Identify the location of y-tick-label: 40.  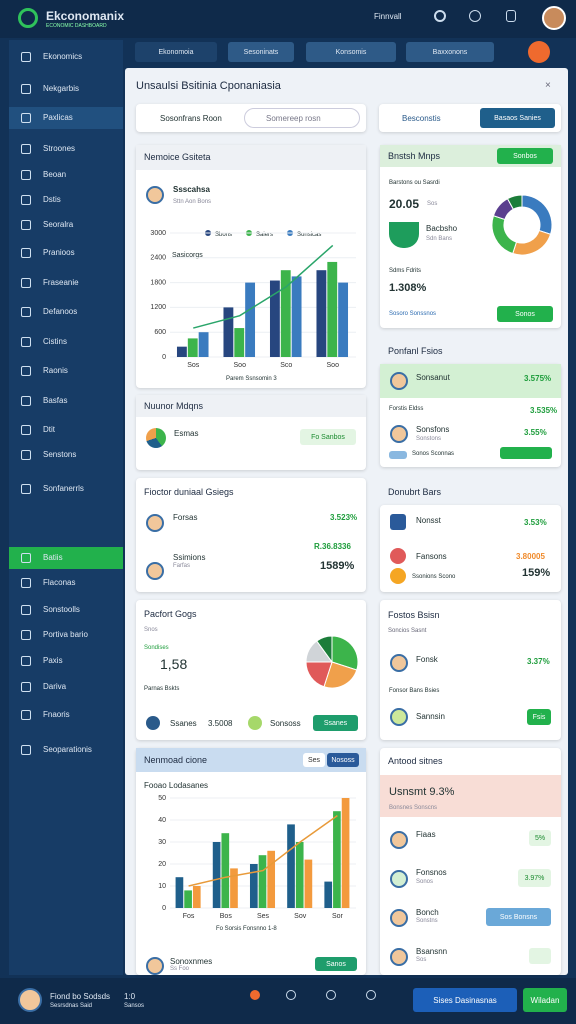
(162, 820).